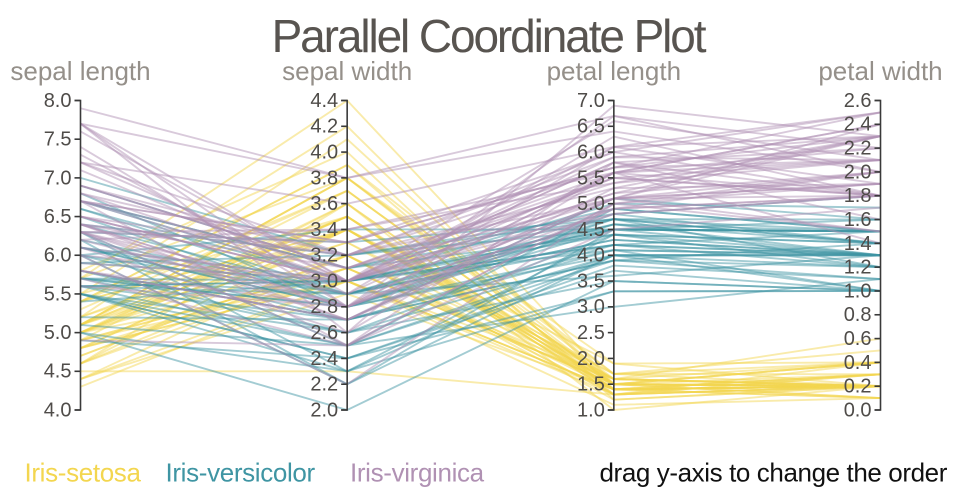  Describe the element at coordinates (489, 36) in the screenshot. I see `svg-text: Parallel Coordinate Plot` at that location.